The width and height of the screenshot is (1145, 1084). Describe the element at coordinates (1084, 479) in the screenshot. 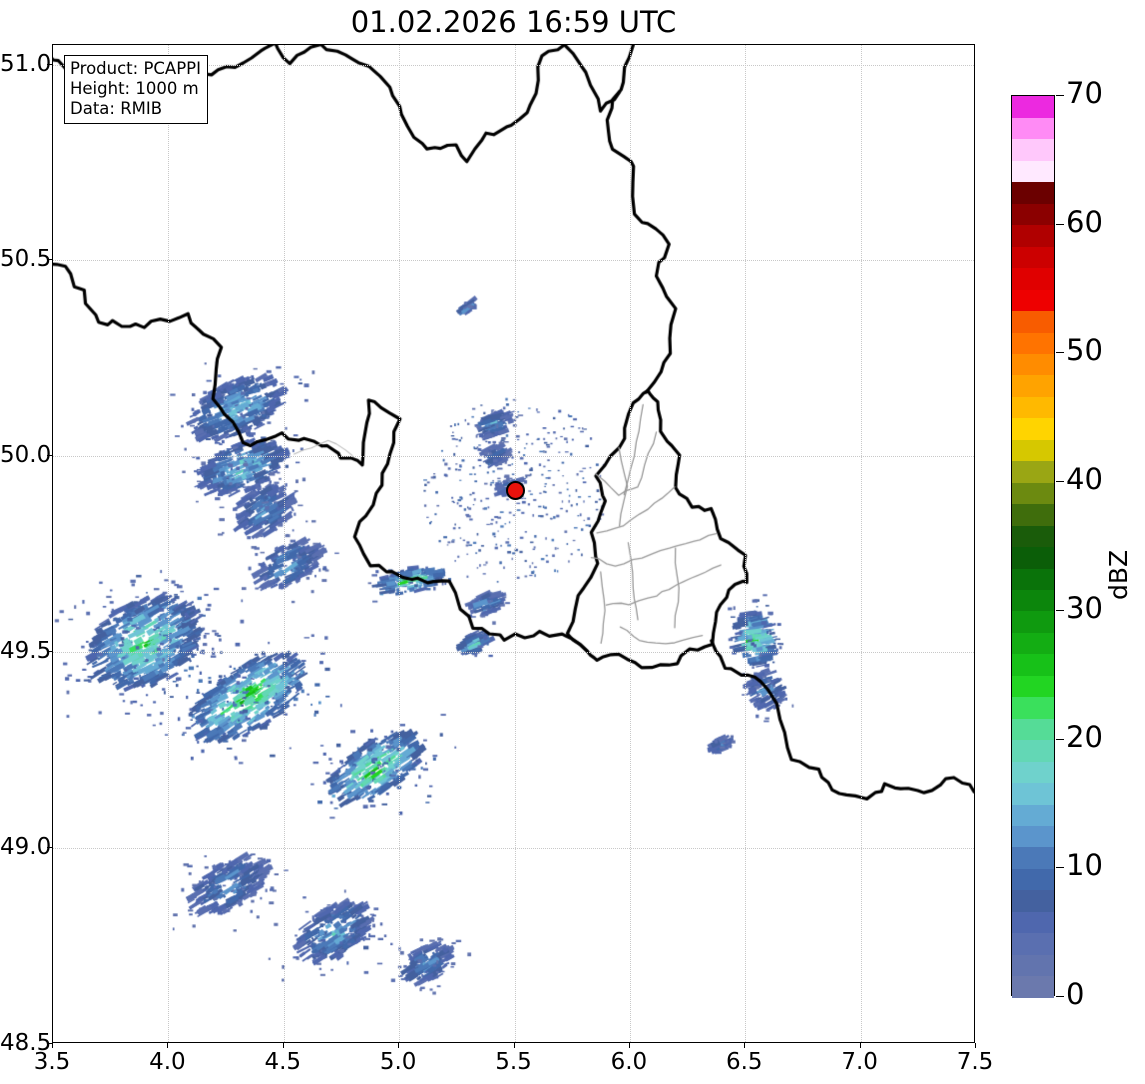

I see `colorbar-tick-label: 40` at that location.